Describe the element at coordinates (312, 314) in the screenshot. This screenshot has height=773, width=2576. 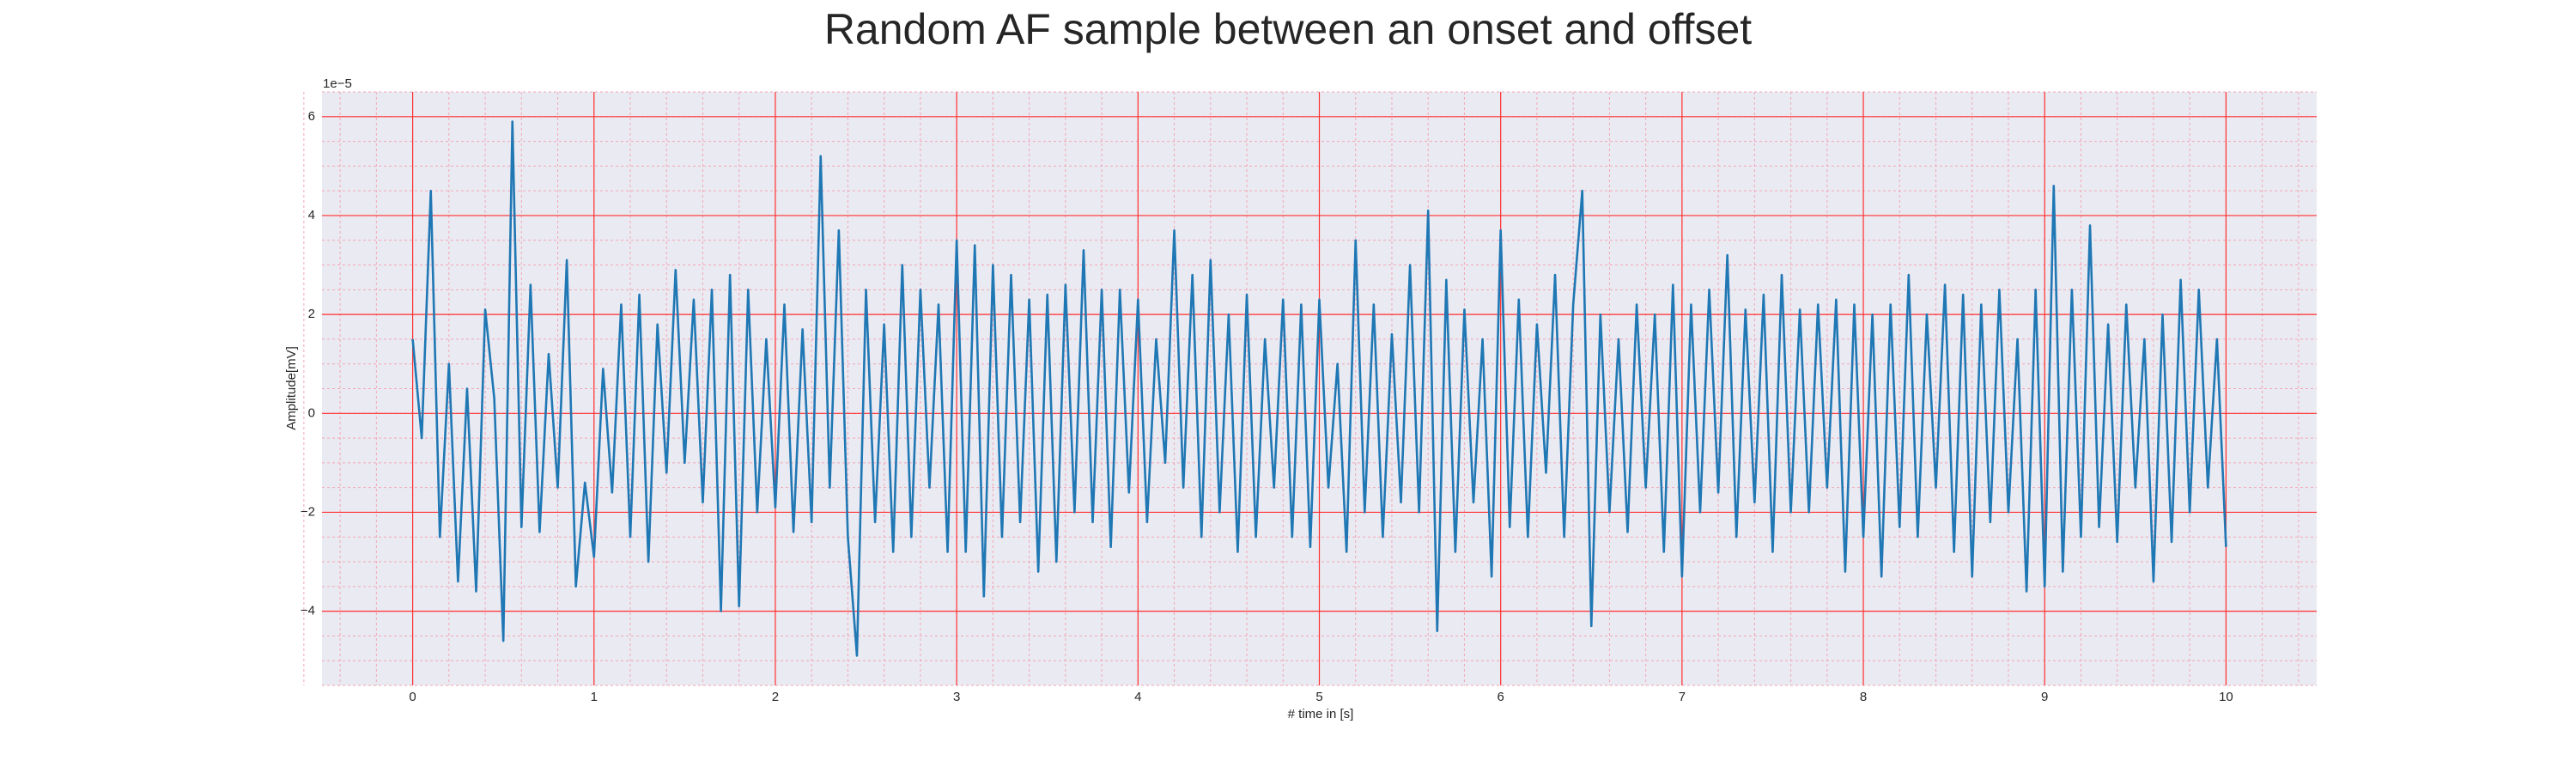
I see `y-tick-label: 2` at that location.